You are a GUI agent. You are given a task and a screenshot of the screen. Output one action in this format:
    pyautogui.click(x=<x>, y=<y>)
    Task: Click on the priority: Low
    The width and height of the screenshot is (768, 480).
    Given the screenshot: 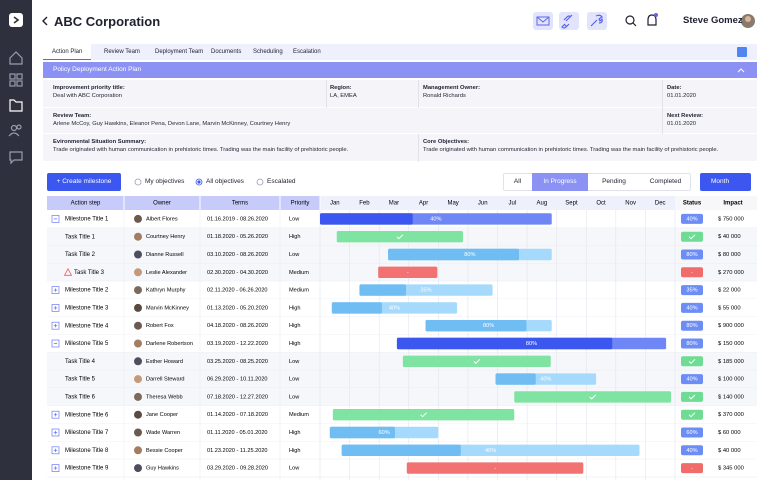 What is the action you would take?
    pyautogui.click(x=294, y=380)
    